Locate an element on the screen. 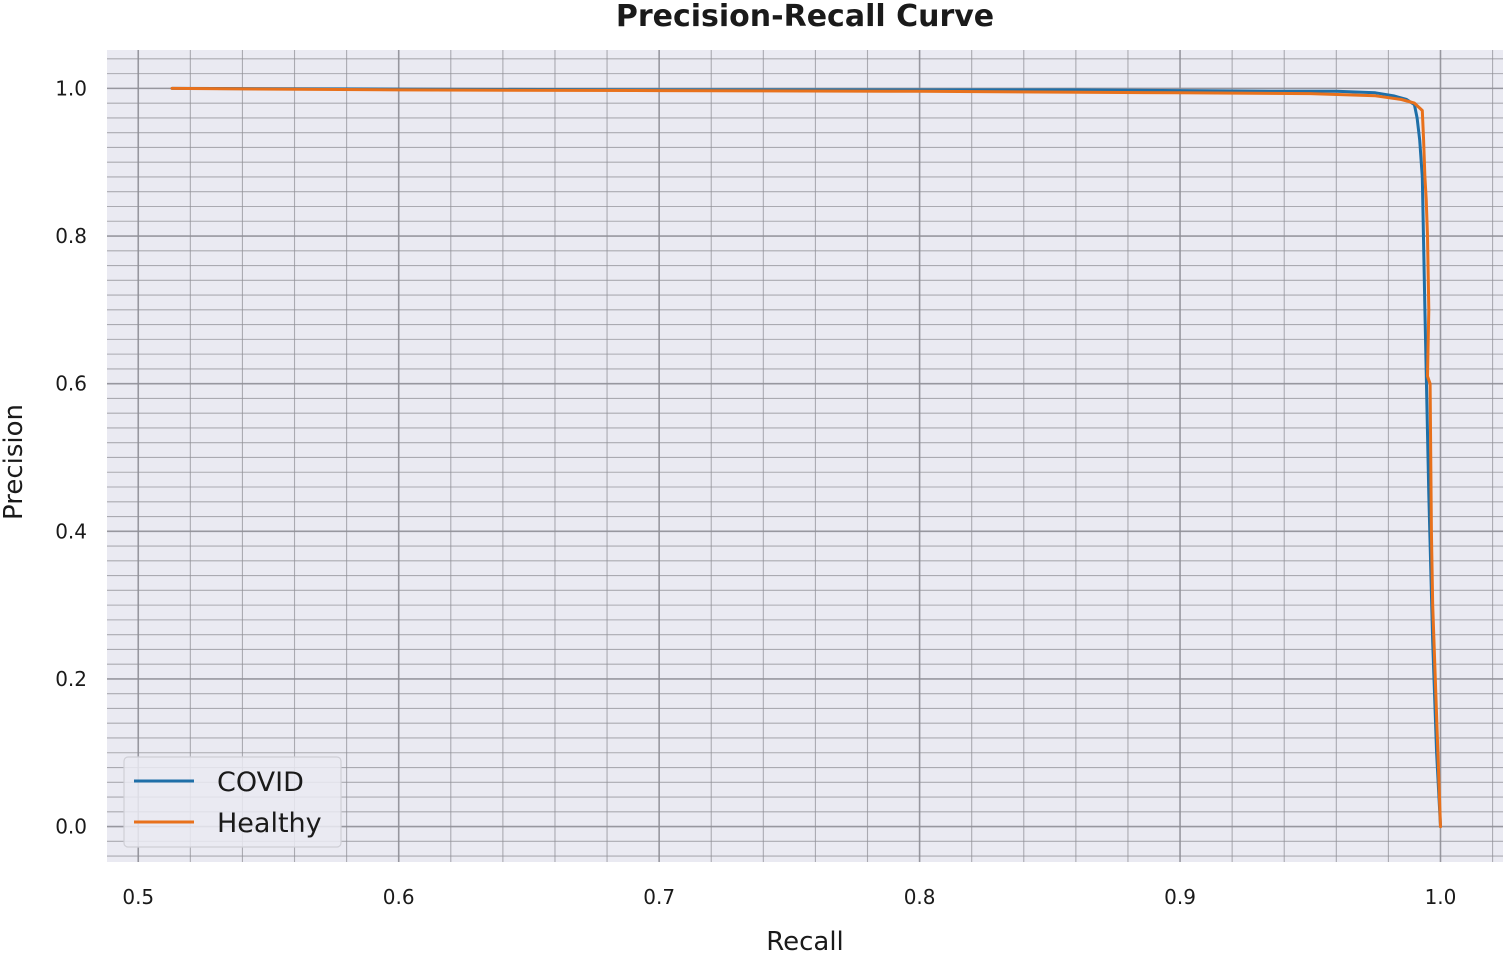 The height and width of the screenshot is (955, 1505). x-tick-label-2: 0.7 is located at coordinates (659, 897).